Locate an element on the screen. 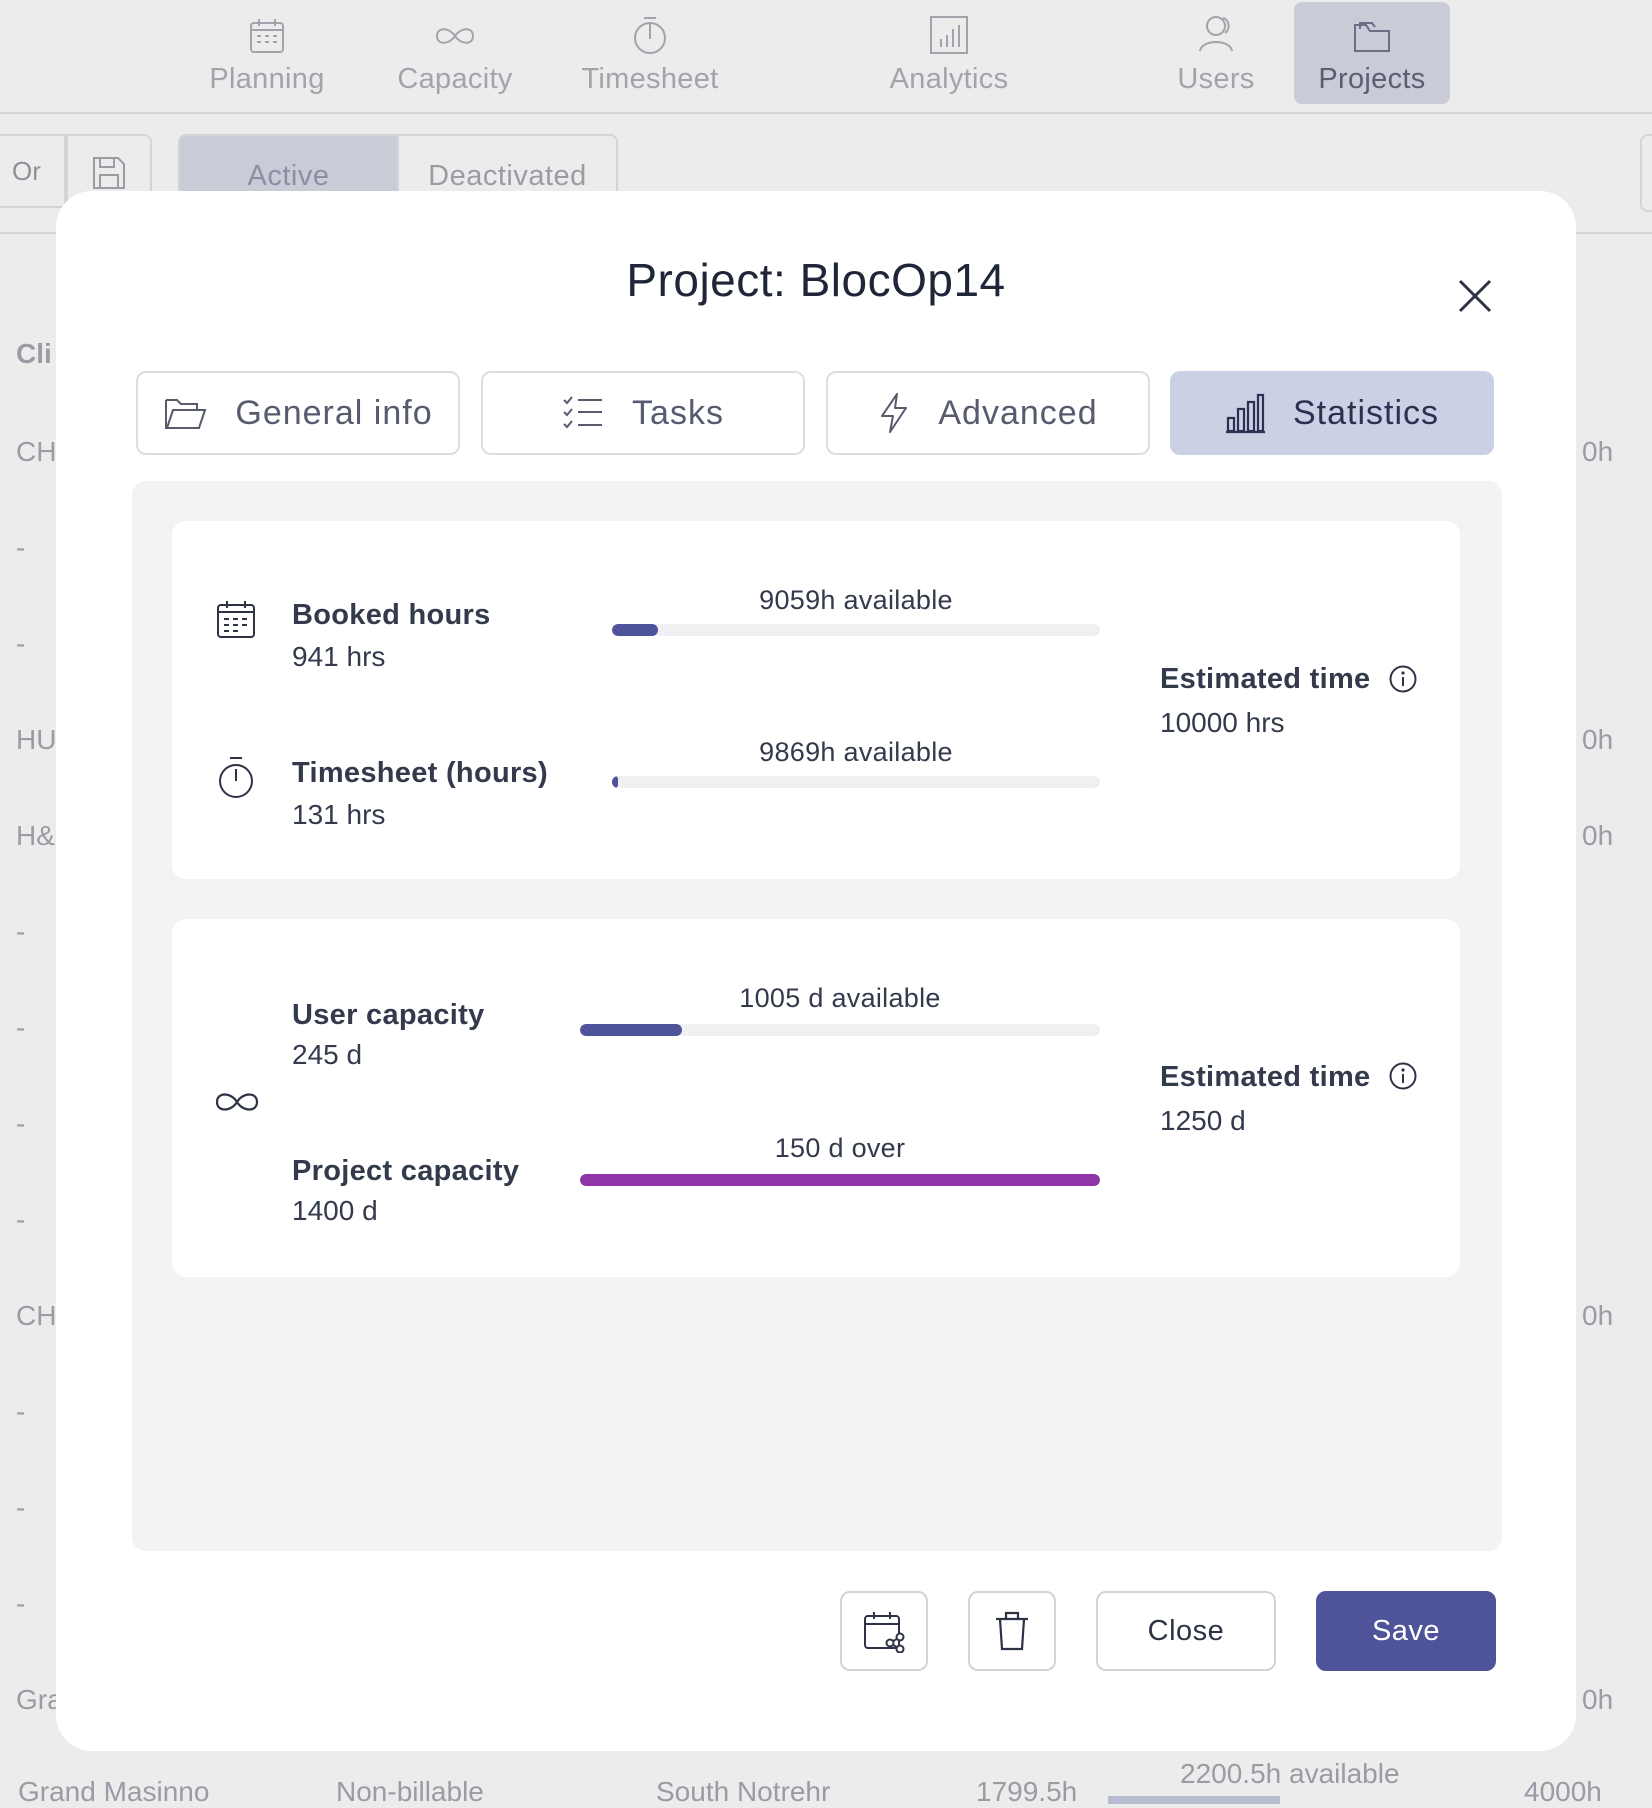  booked-hours-label: Booked hours is located at coordinates (391, 615).